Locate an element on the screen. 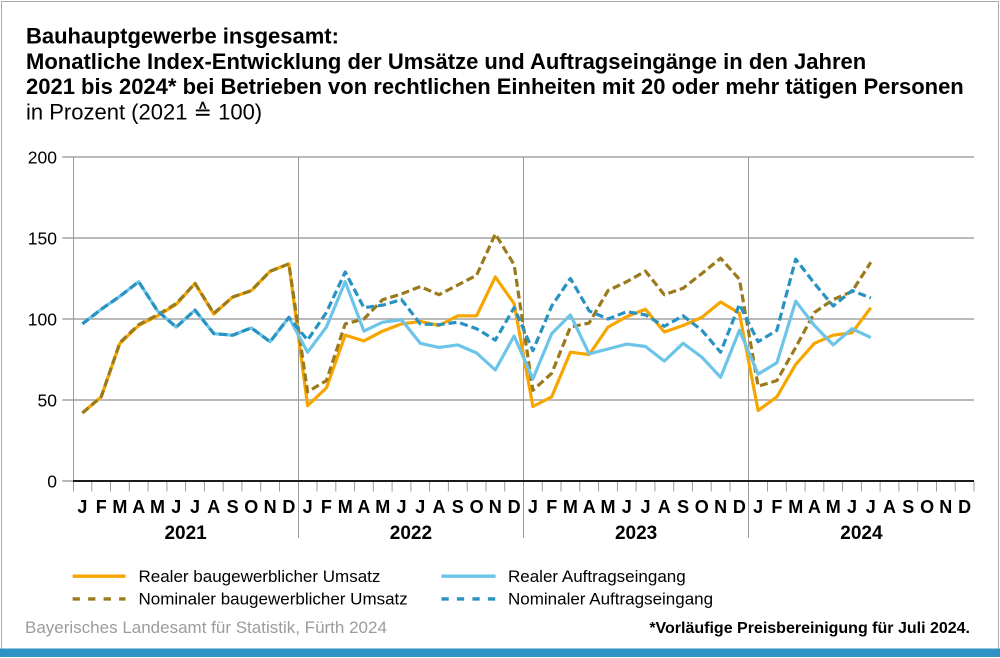 The height and width of the screenshot is (658, 1000). svg-text: in Prozent (2021 ≙ 100) is located at coordinates (144, 112).